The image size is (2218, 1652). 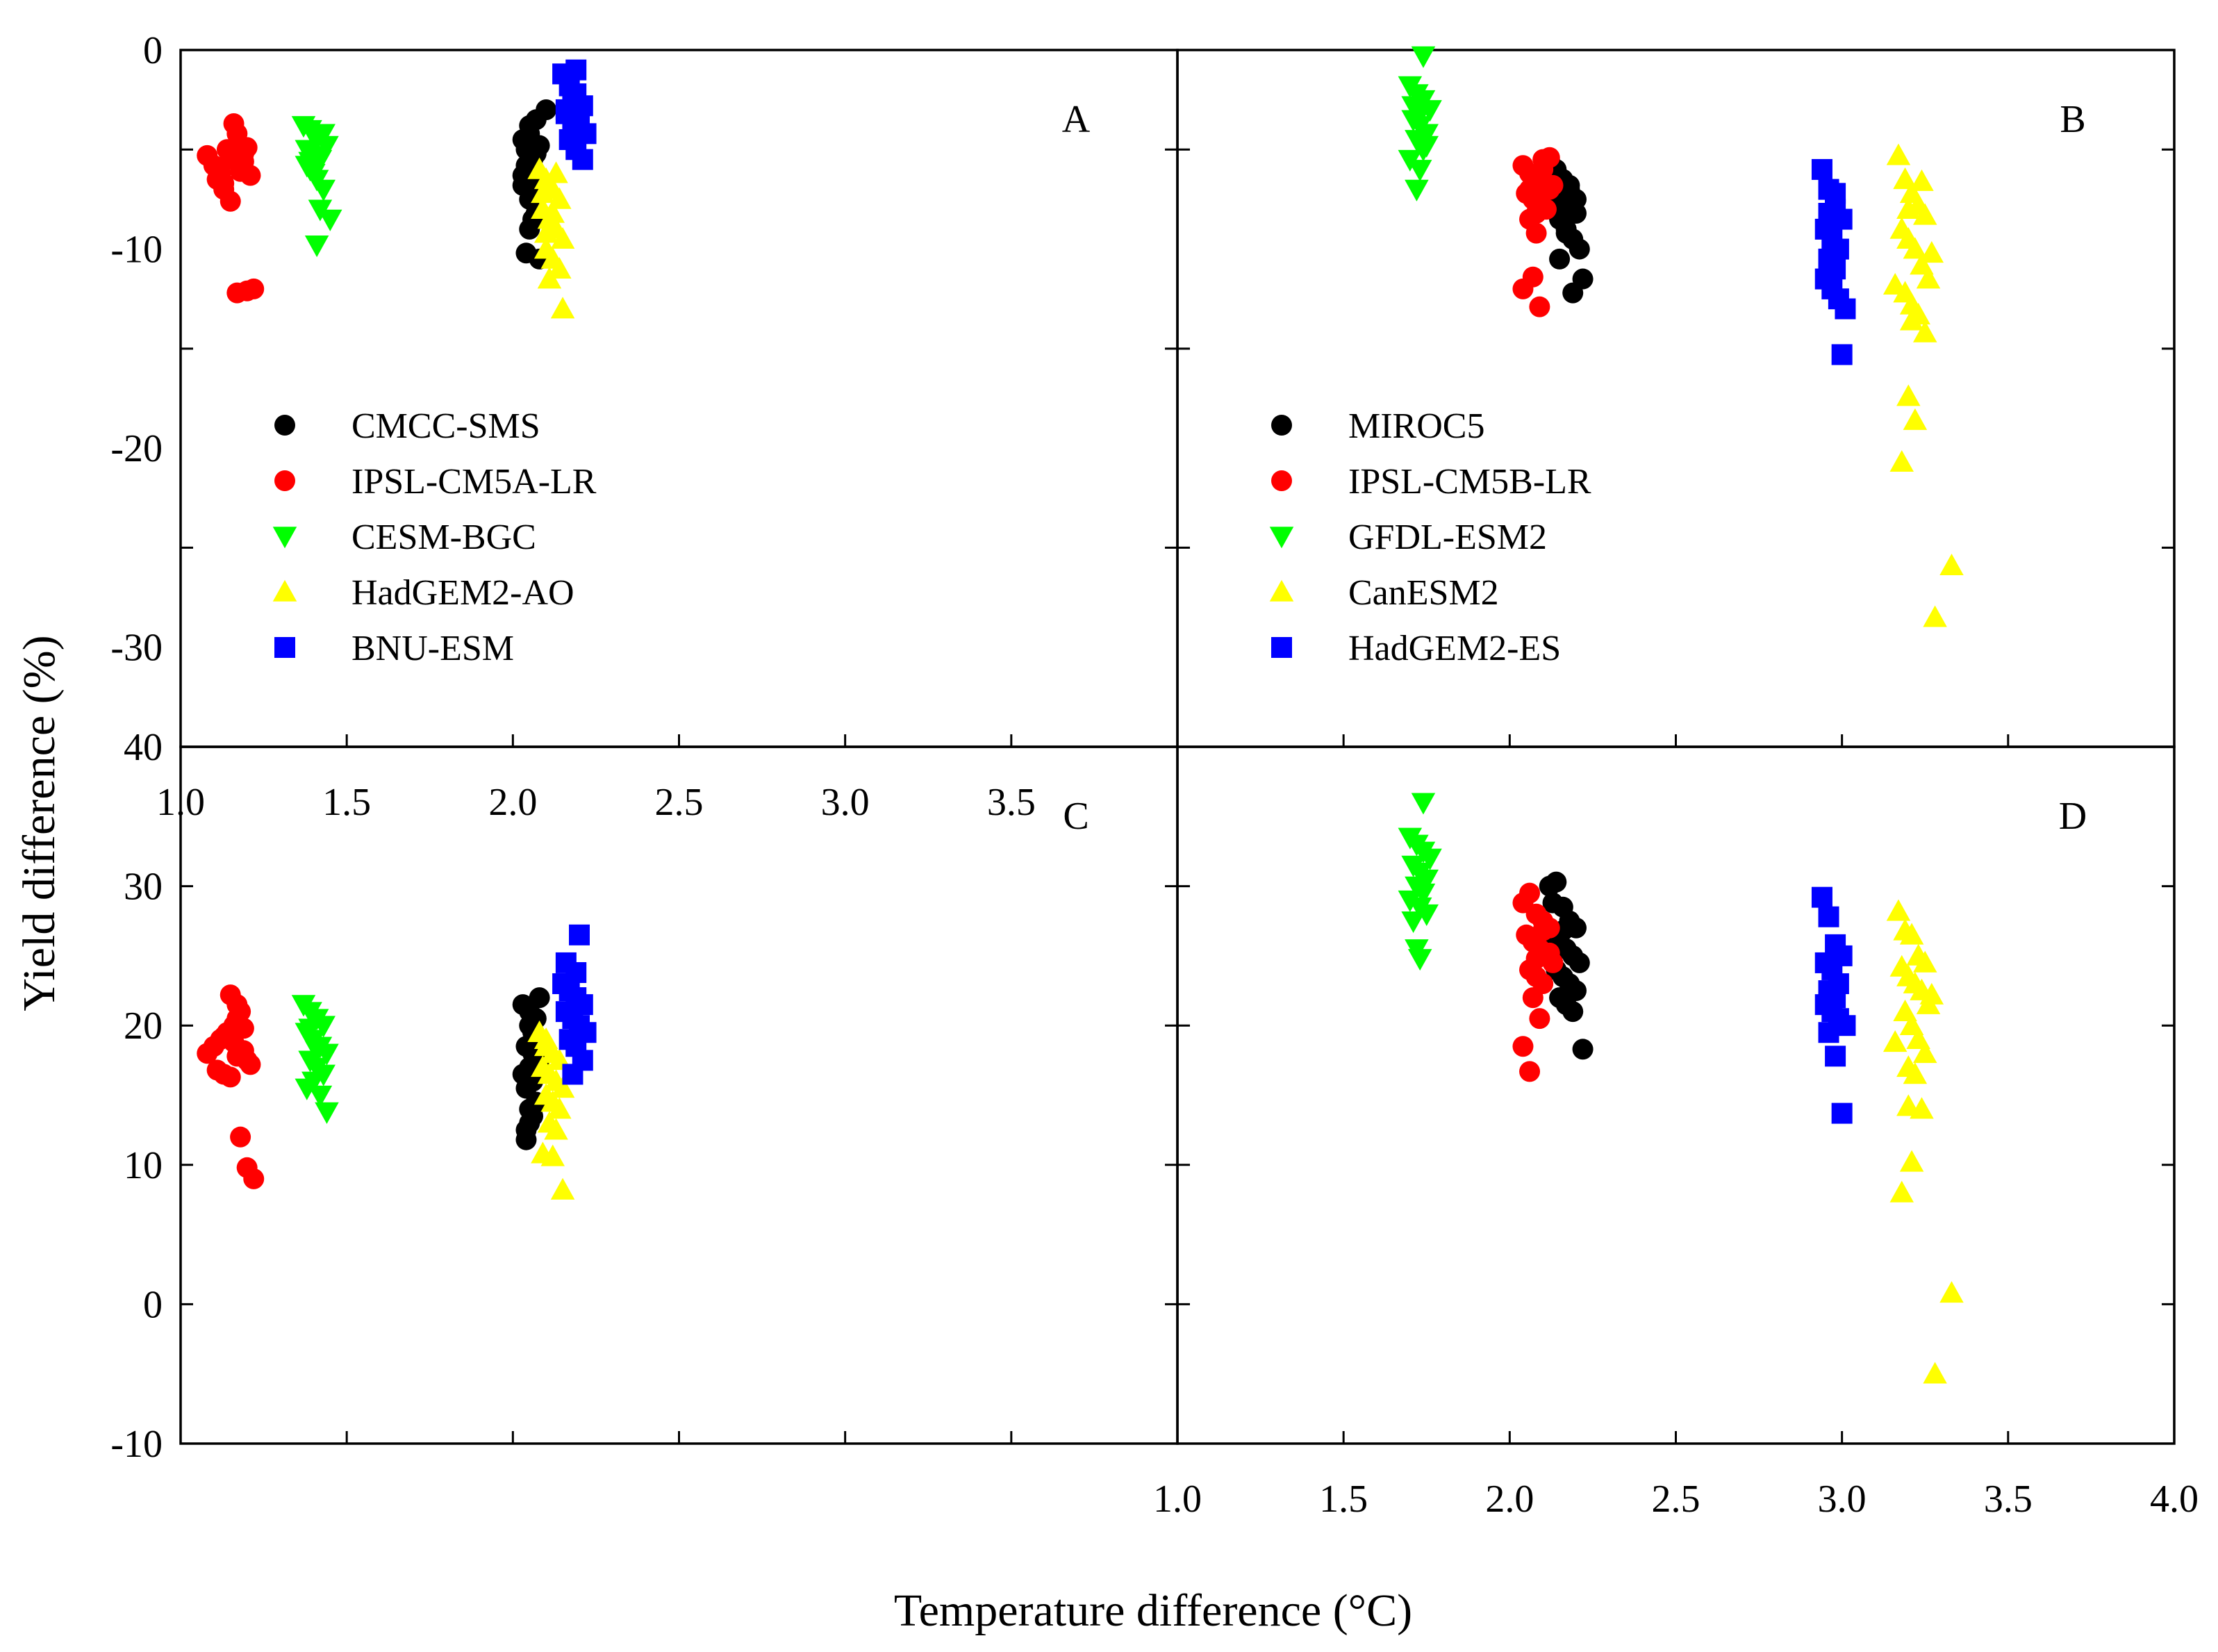 What do you see at coordinates (143, 1165) in the screenshot?
I see `y-tick-label: 10` at bounding box center [143, 1165].